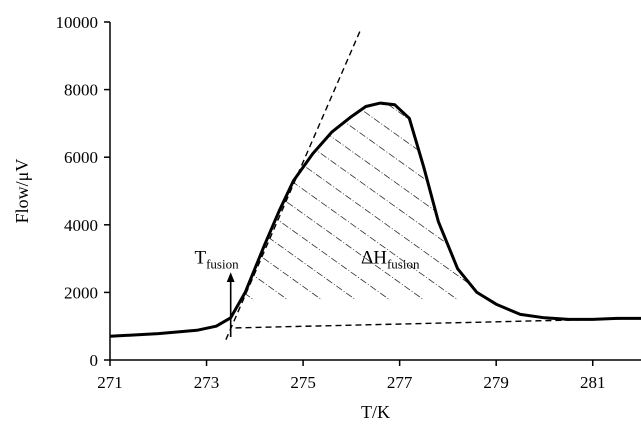 This screenshot has width=641, height=425. What do you see at coordinates (81, 157) in the screenshot?
I see `y-tick-label: 6000` at bounding box center [81, 157].